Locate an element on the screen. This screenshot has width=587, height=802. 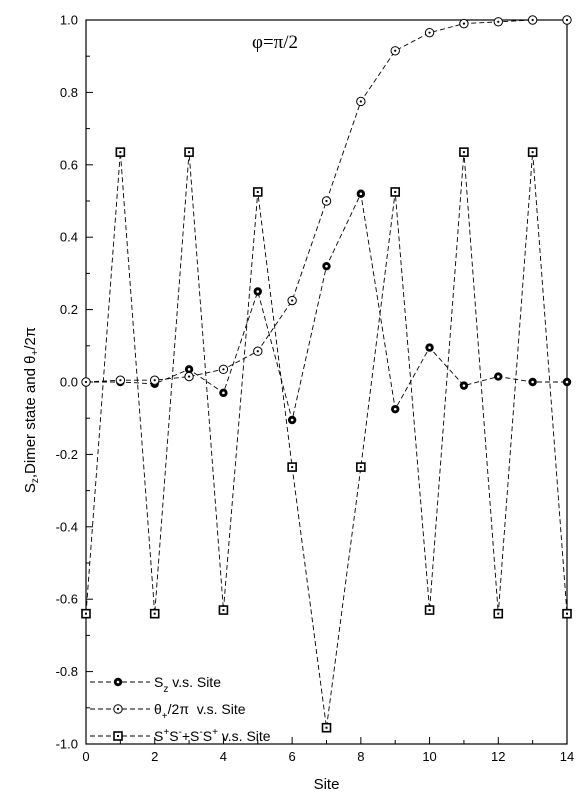
legend-swatch-sz is located at coordinates (120, 681).